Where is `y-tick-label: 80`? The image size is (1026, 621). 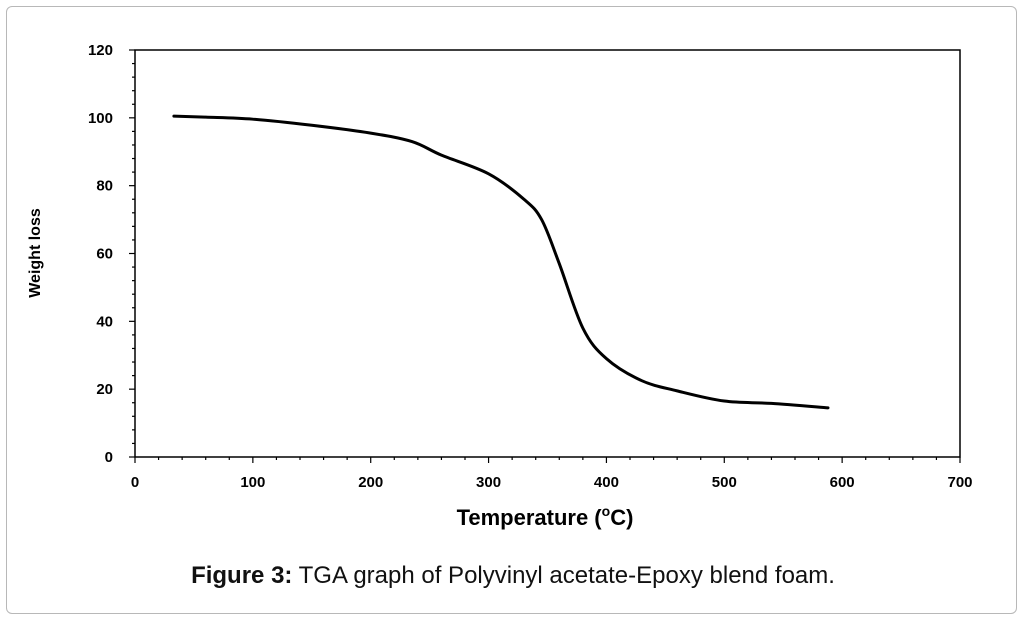 y-tick-label: 80 is located at coordinates (104, 186).